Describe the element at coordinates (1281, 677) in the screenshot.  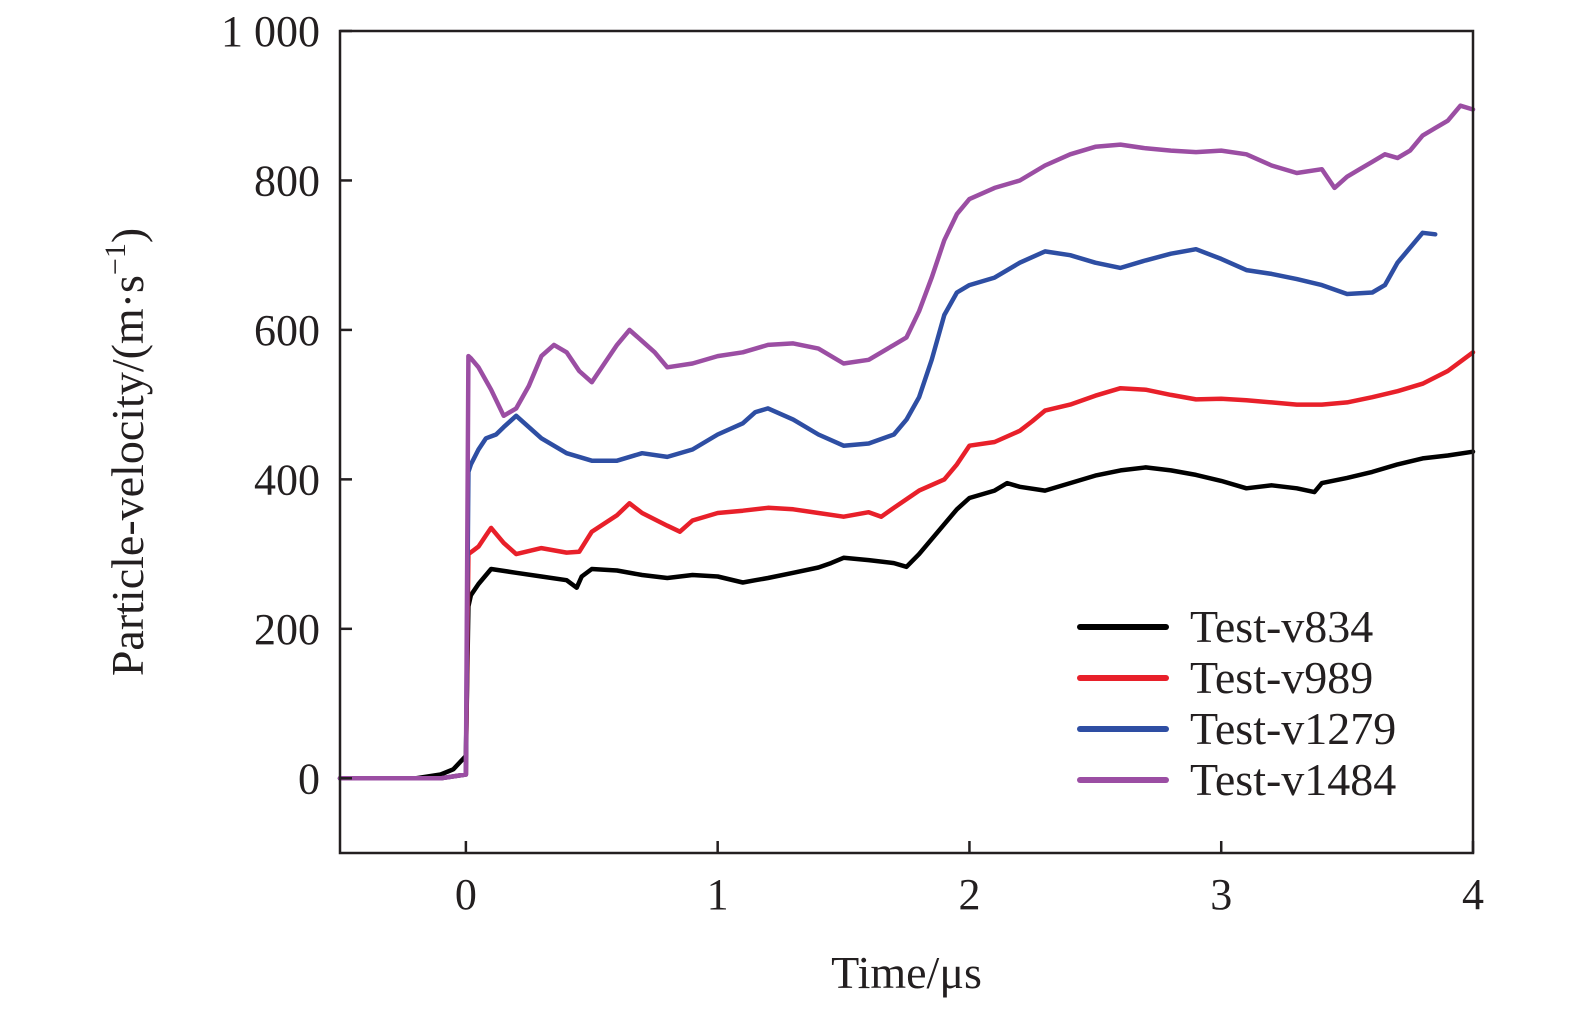
I see `legend-label: Test-v989` at that location.